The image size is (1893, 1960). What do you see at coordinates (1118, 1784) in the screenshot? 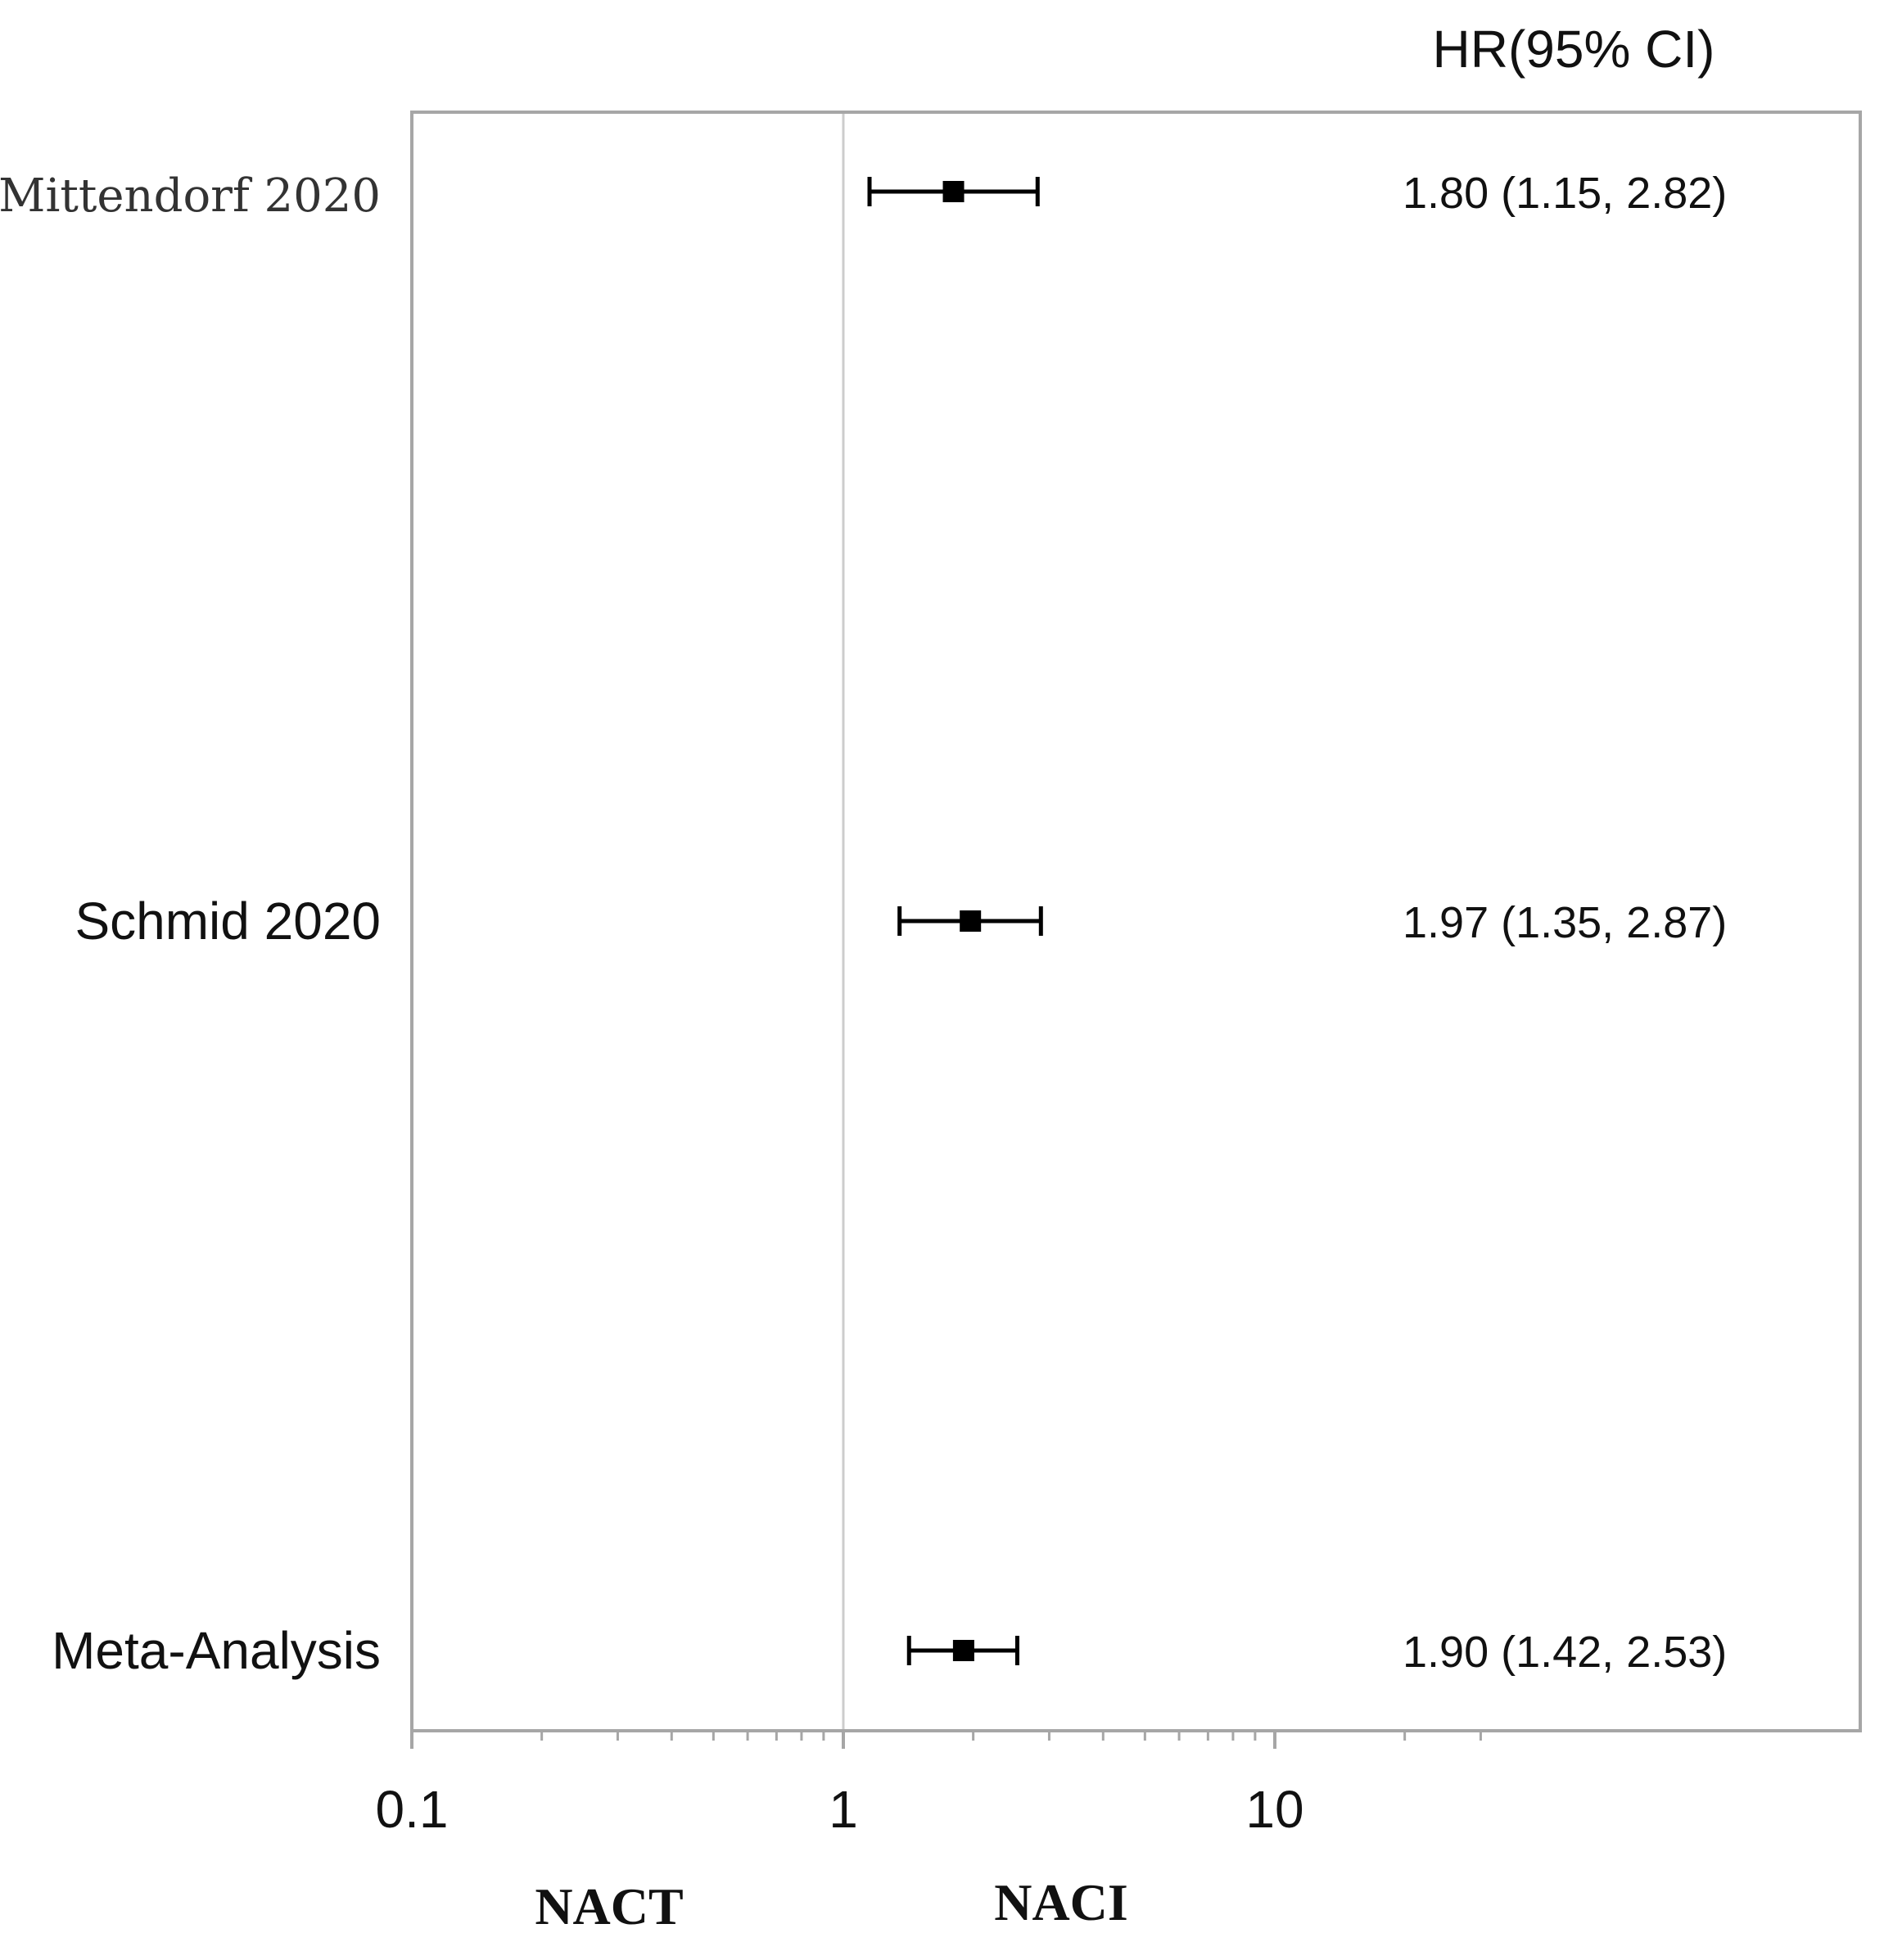
I see `x-axis: 0.1 1 10` at bounding box center [1118, 1784].